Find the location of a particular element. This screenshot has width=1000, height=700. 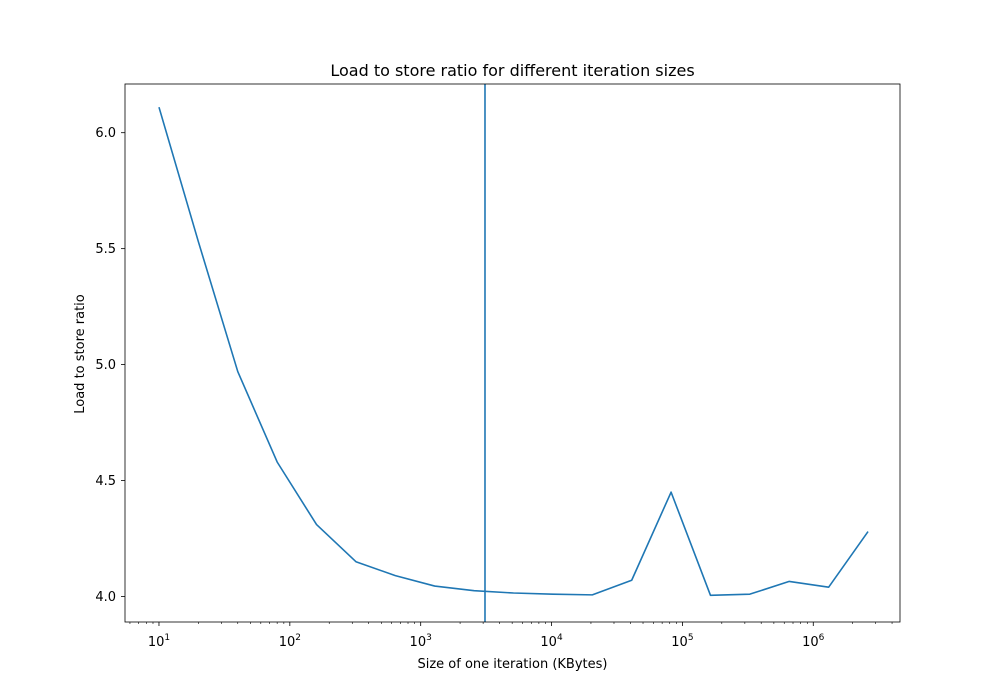

x-tick-exponent: 4 is located at coordinates (560, 638).